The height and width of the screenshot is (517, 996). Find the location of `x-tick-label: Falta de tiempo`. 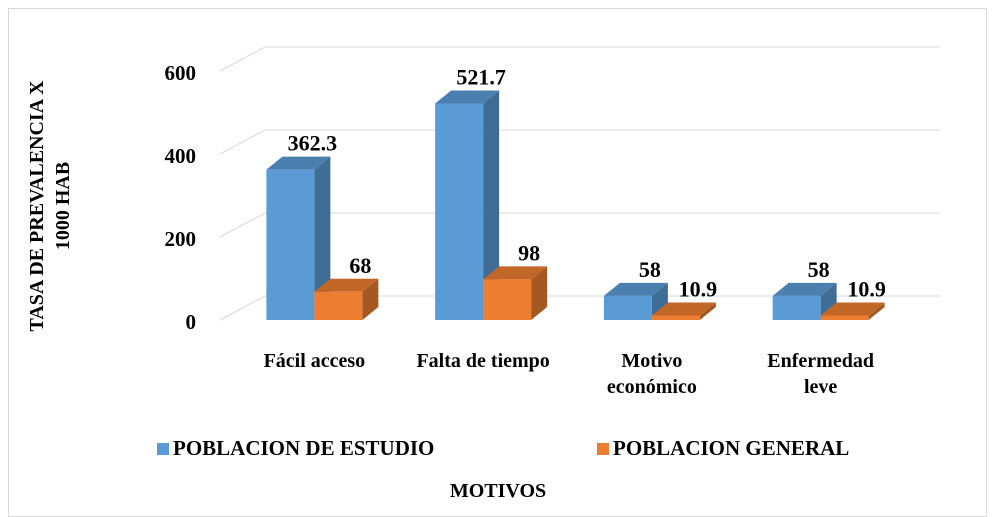

x-tick-label: Falta de tiempo is located at coordinates (483, 361).